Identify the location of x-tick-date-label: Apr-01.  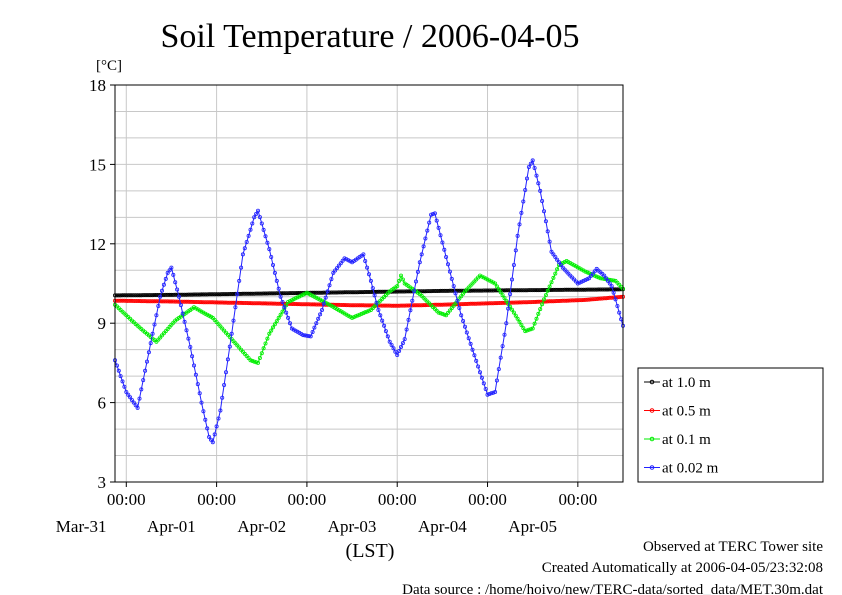
(171, 526).